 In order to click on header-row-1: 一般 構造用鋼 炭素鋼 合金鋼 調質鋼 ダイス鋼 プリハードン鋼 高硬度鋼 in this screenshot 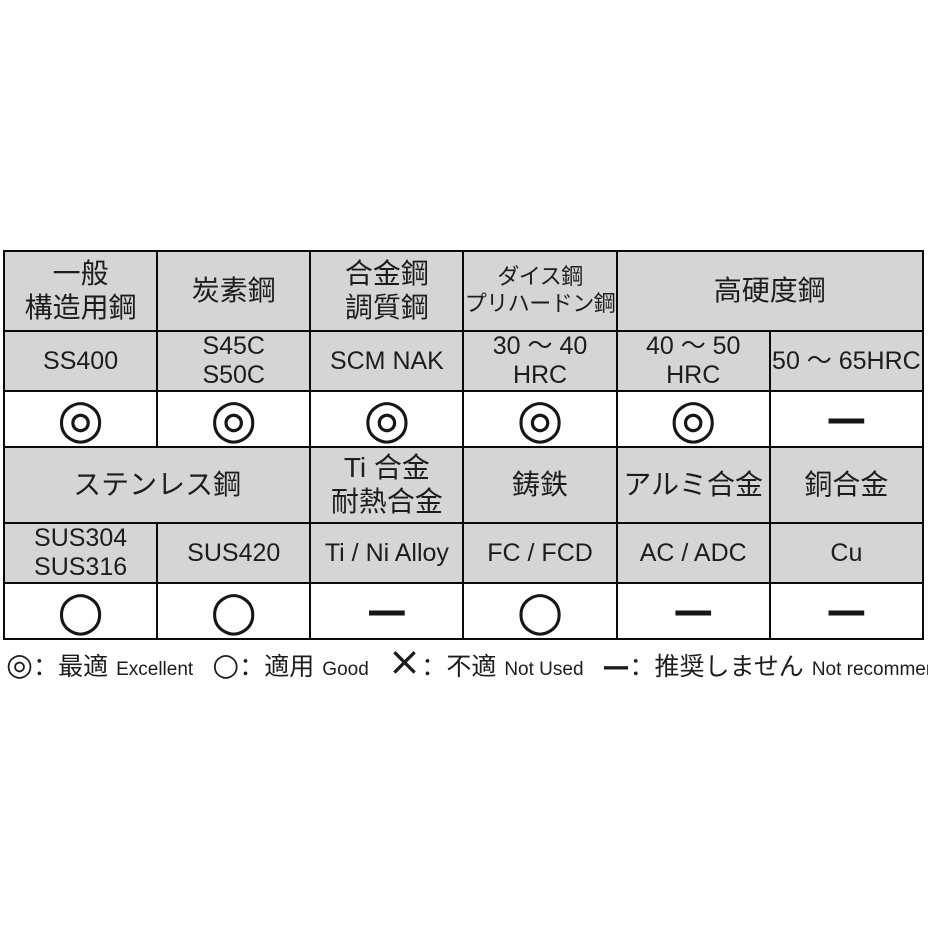, I will do `click(463, 291)`.